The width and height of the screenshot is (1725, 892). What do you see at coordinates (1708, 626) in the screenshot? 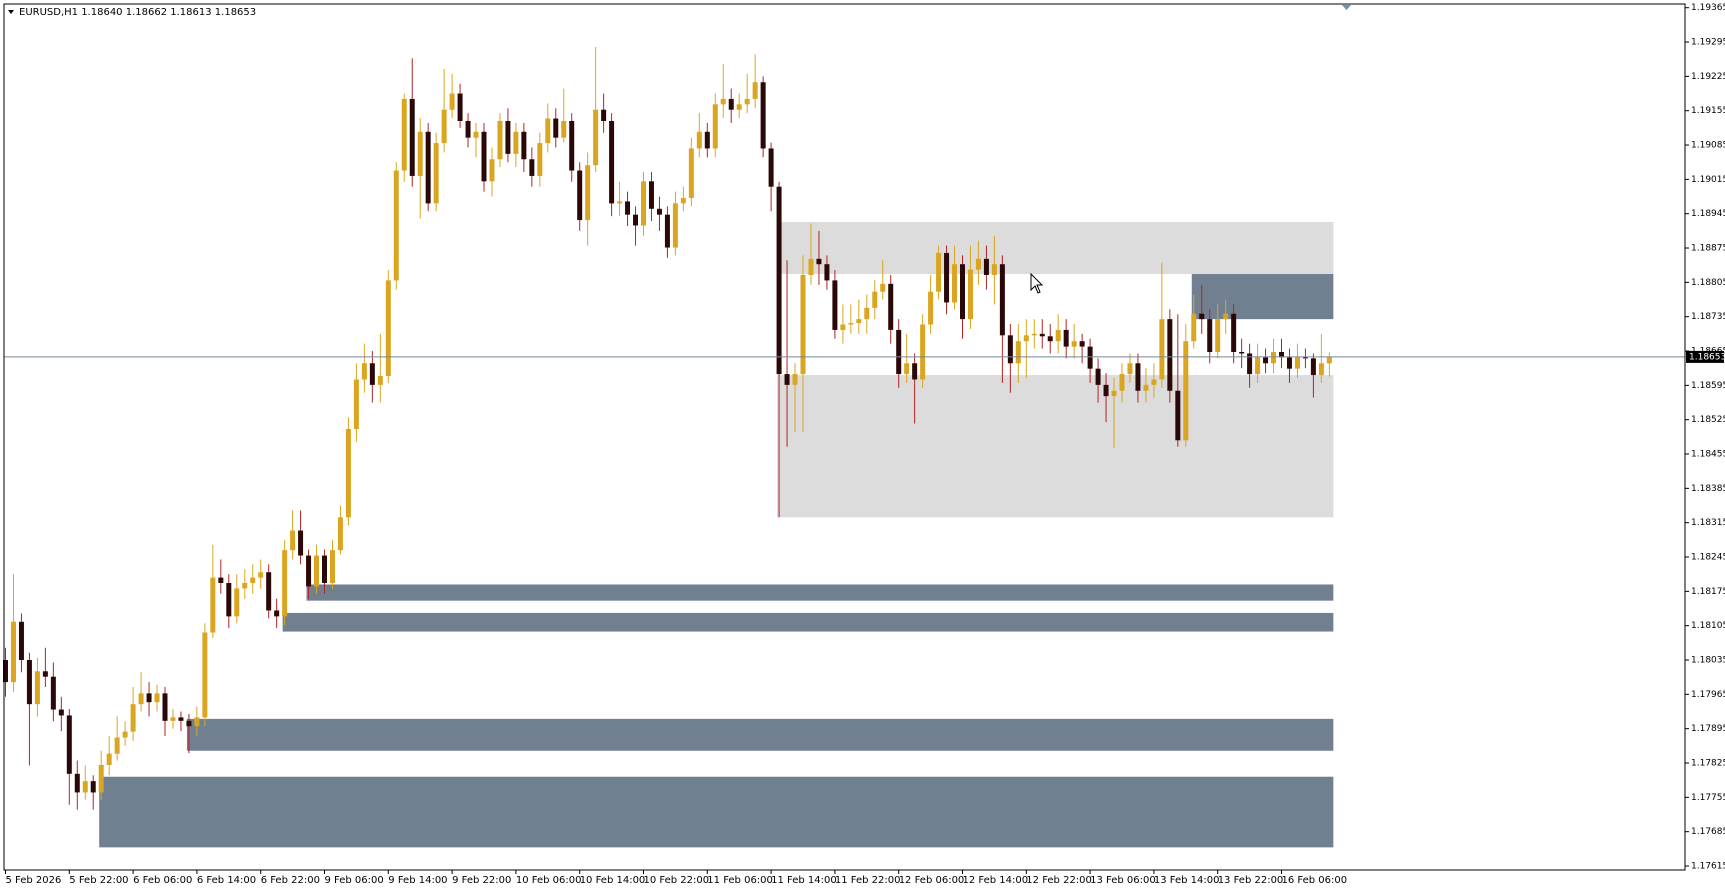
I see `y-tick-label: 1.18105` at bounding box center [1708, 626].